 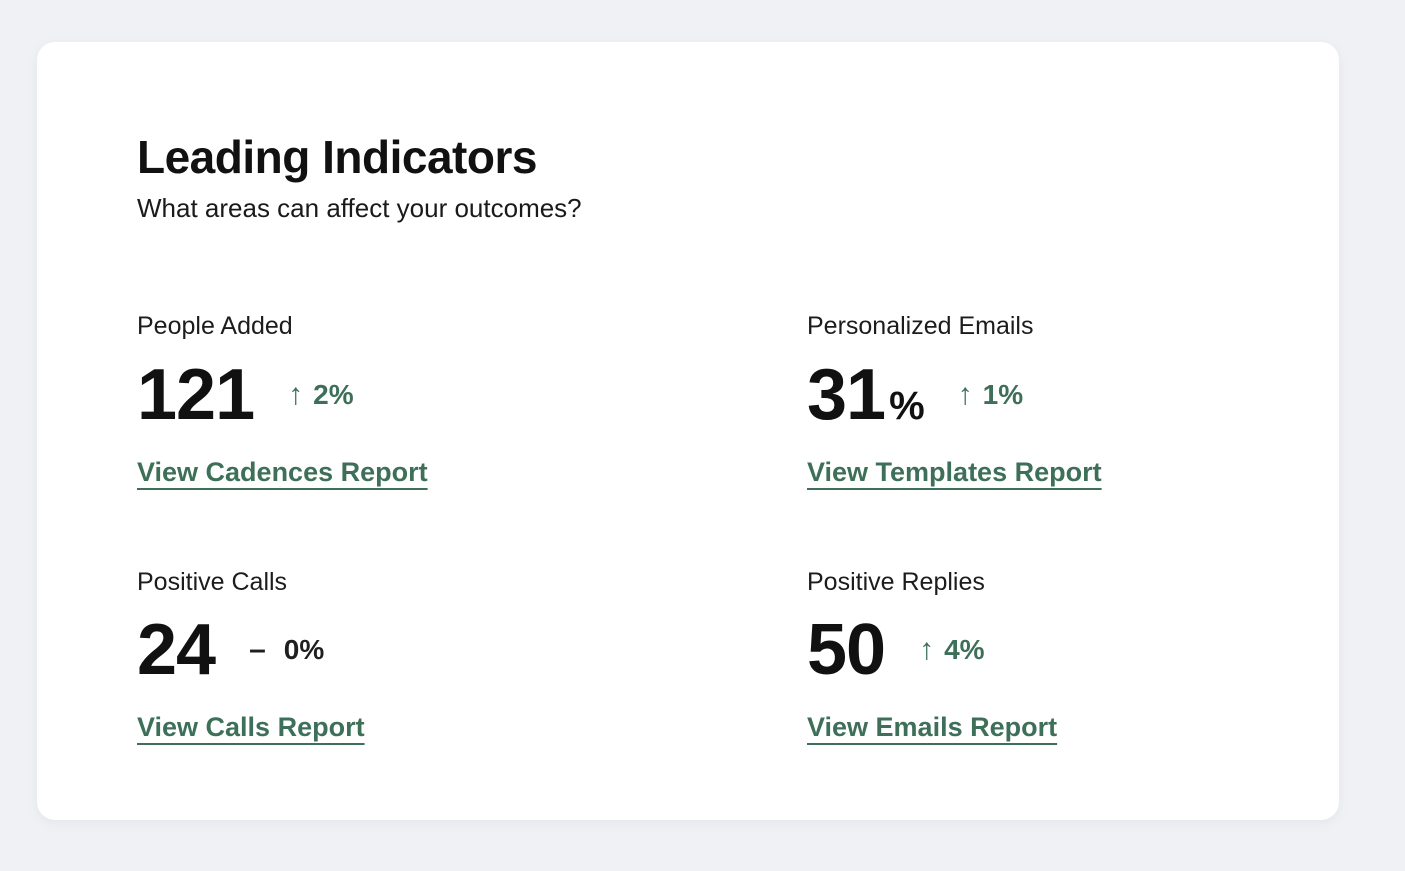 I want to click on metric-value: 50, so click(x=846, y=650).